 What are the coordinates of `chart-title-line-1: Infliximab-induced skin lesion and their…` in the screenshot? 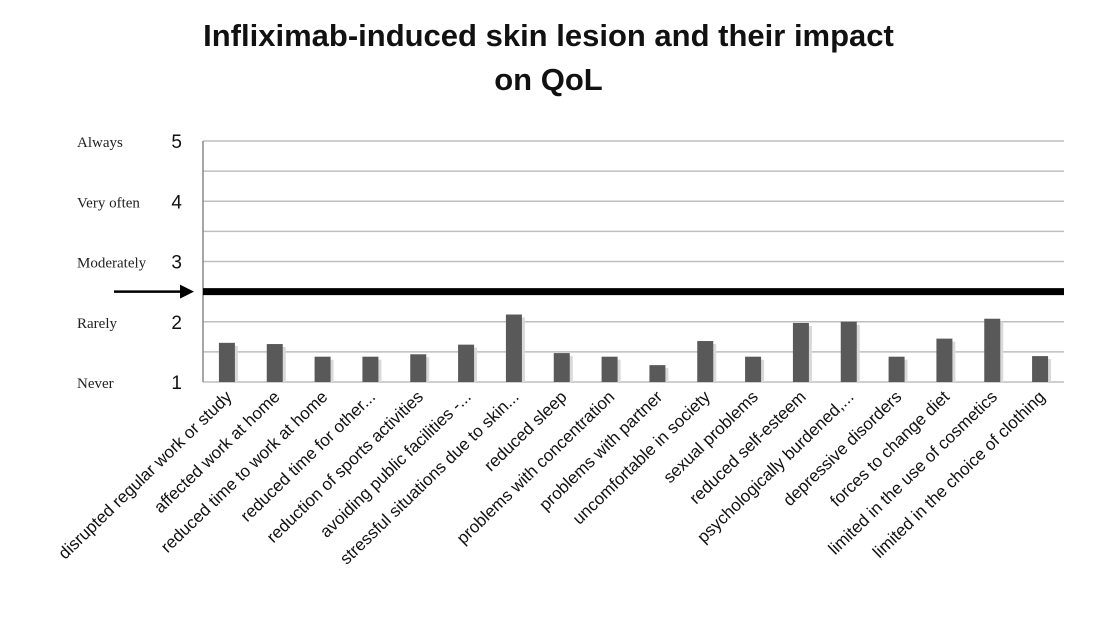 It's located at (548, 35).